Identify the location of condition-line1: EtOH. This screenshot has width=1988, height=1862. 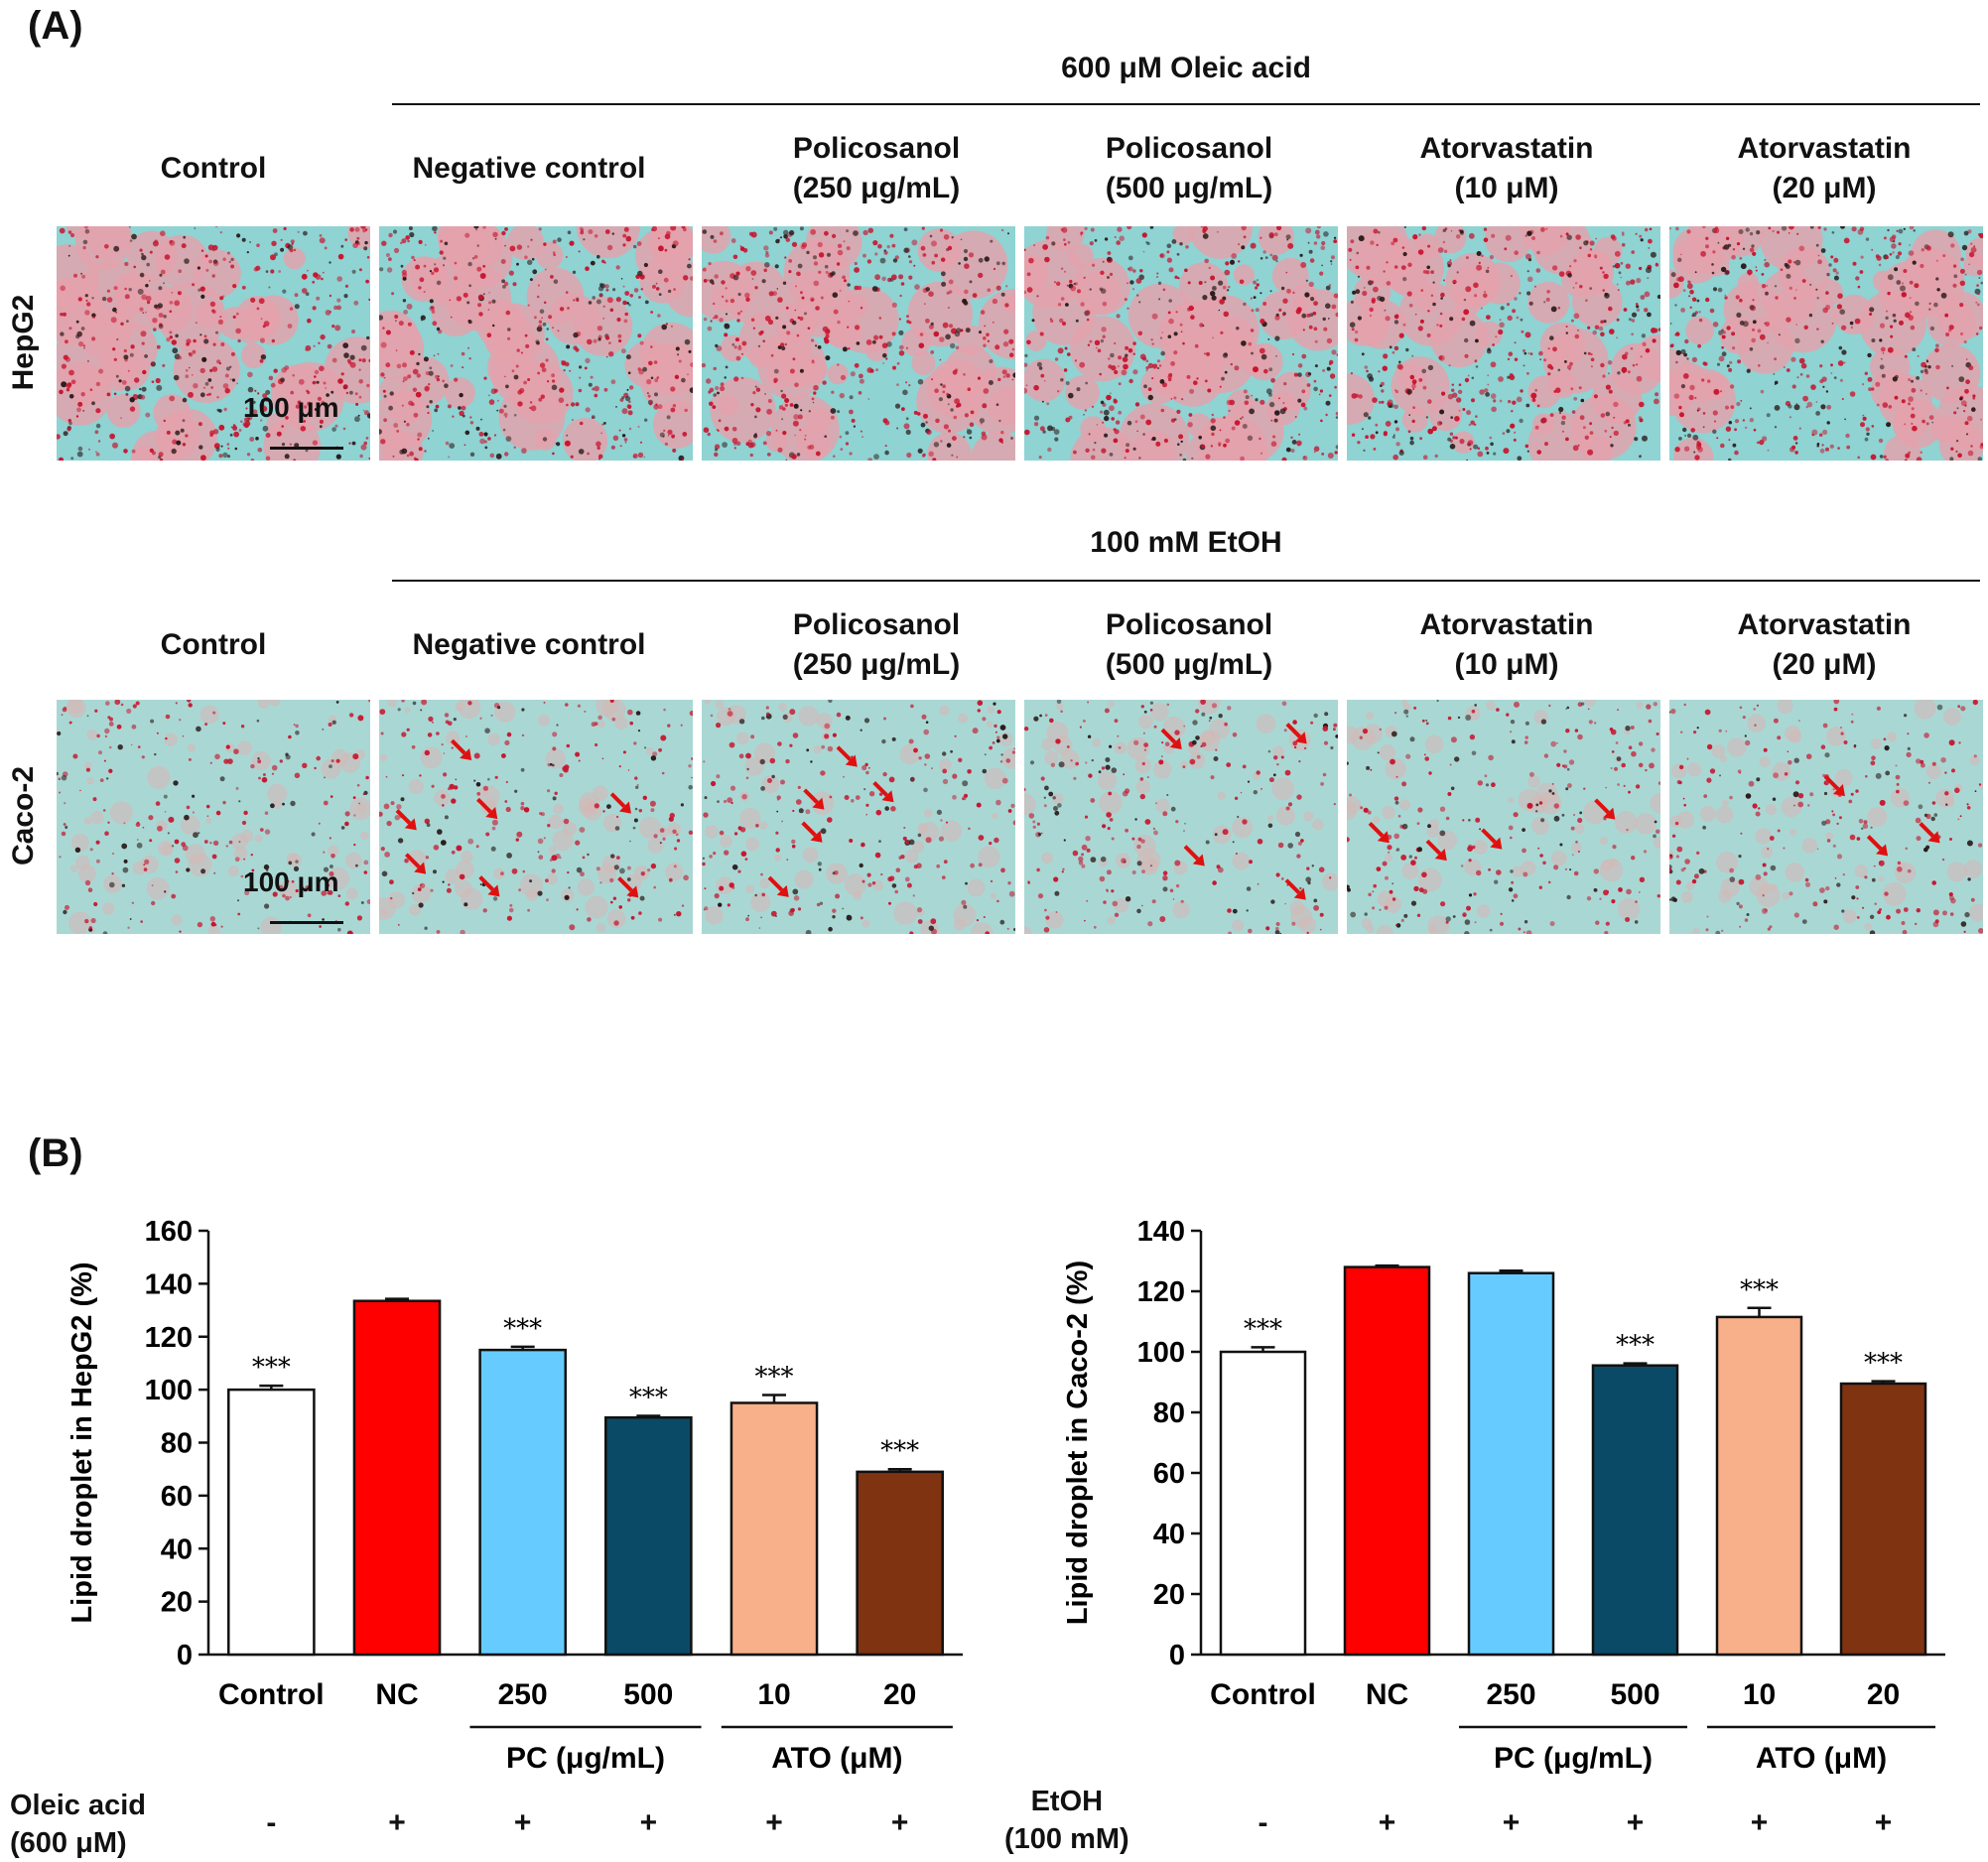
(1066, 1801).